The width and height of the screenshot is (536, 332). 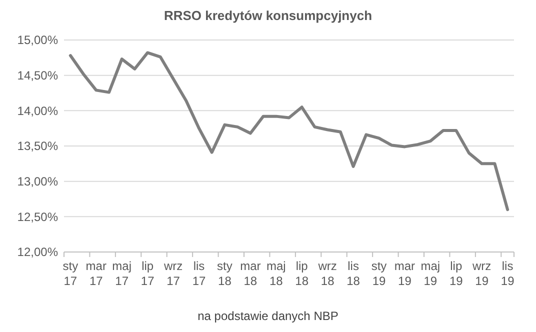 I want to click on y-tick-label: 12,50%, so click(x=37, y=217).